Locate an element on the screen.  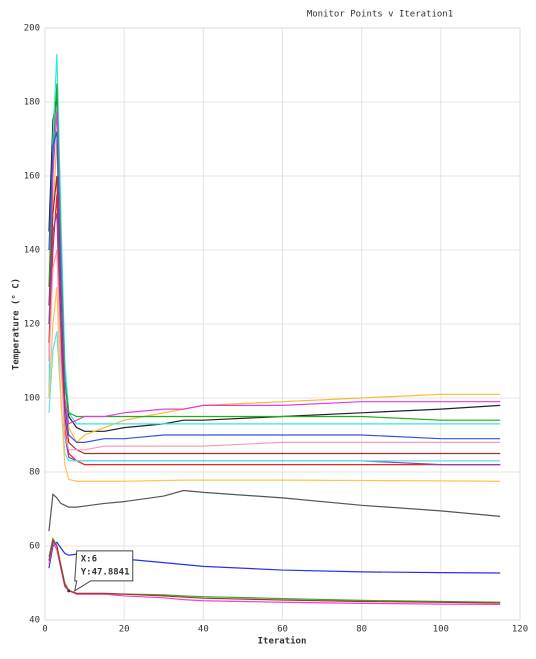
x-tick-label: 0 is located at coordinates (44, 630).